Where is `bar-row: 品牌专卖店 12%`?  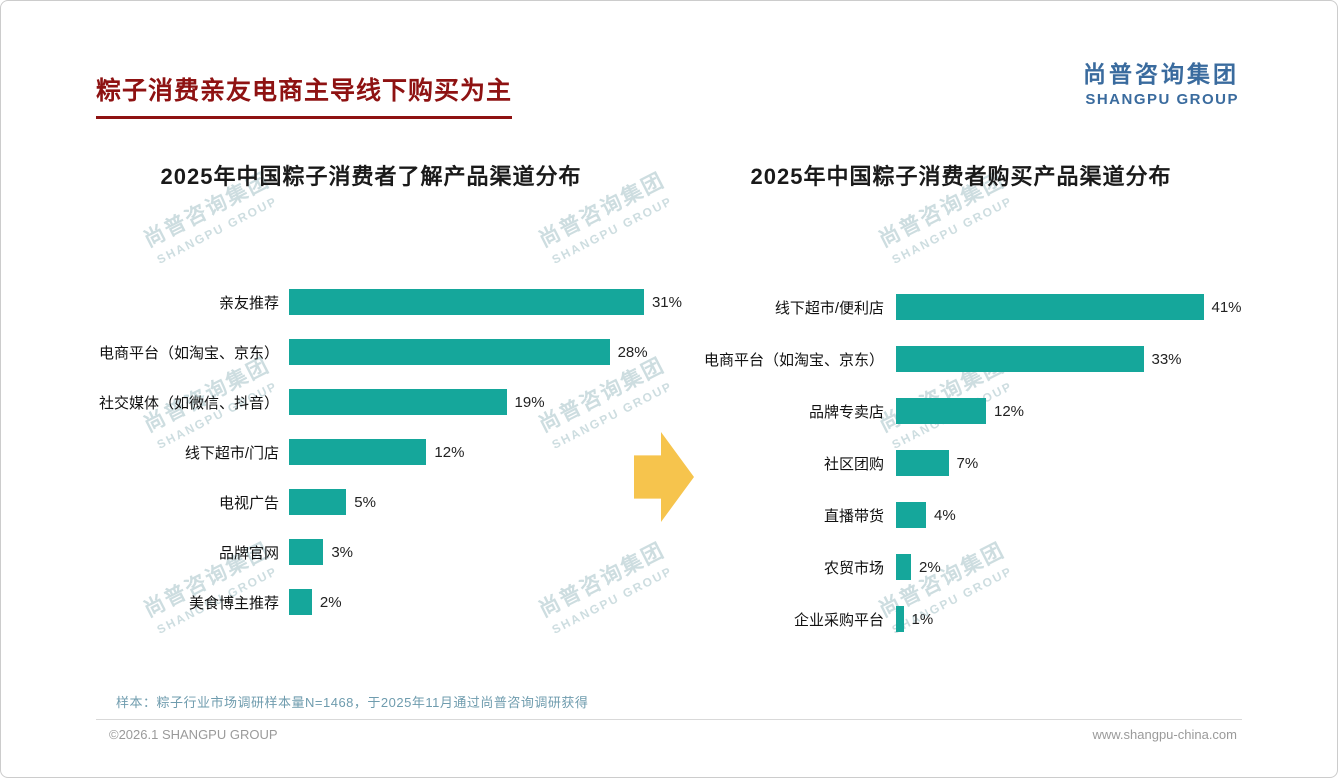 bar-row: 品牌专卖店 12% is located at coordinates (981, 411).